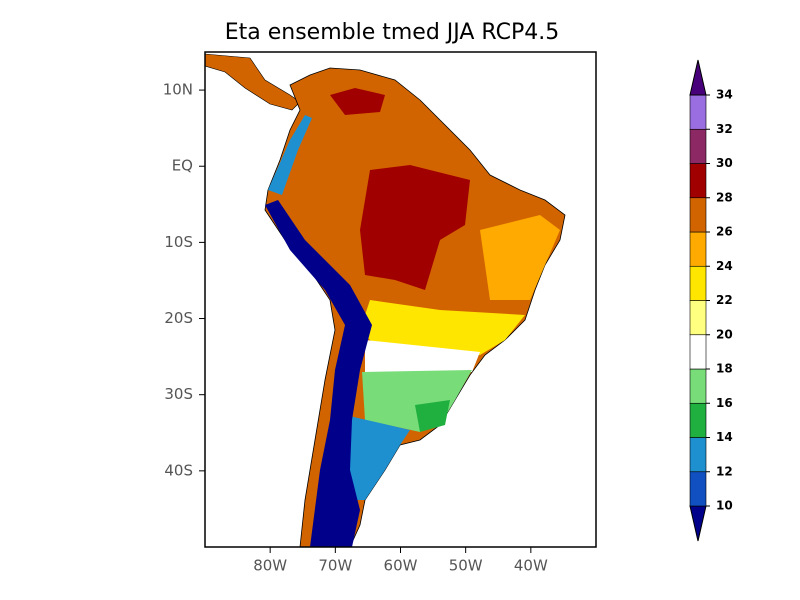 Image resolution: width=800 pixels, height=600 pixels. I want to click on y-tick-label: 30S, so click(178, 394).